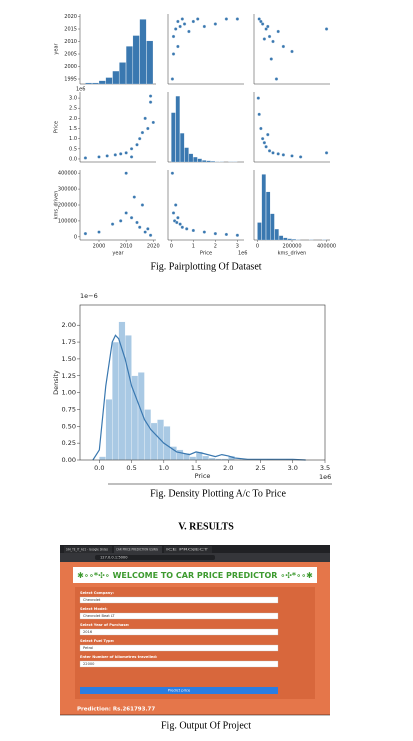 This screenshot has height=741, width=413. What do you see at coordinates (193, 247) in the screenshot?
I see `x-tick-label: 1` at bounding box center [193, 247].